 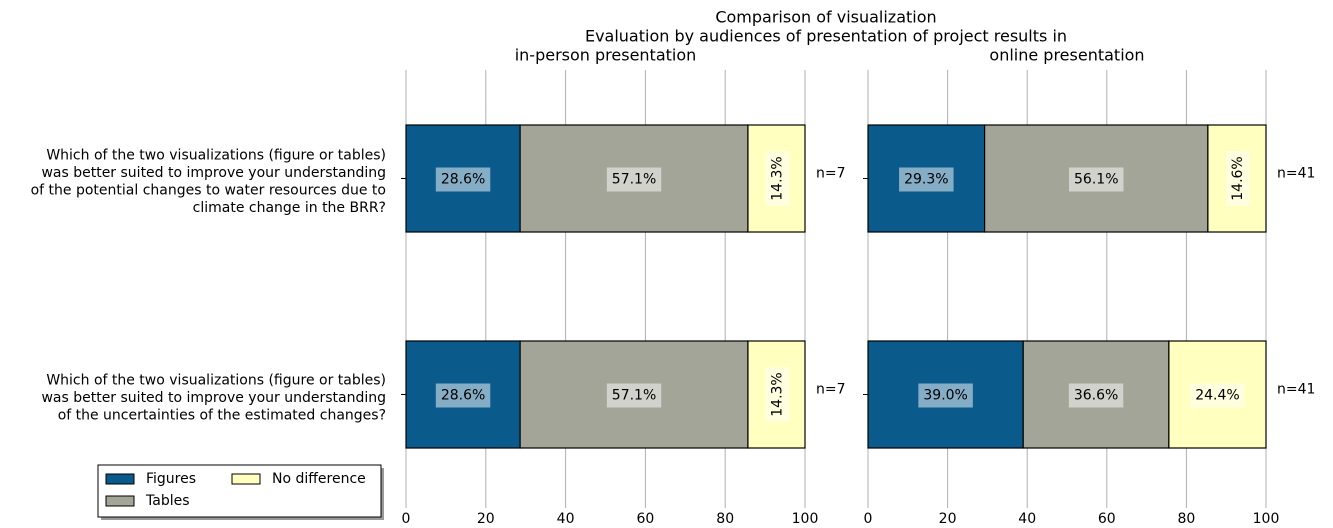 I want to click on legend-label: Tables, so click(x=167, y=501).